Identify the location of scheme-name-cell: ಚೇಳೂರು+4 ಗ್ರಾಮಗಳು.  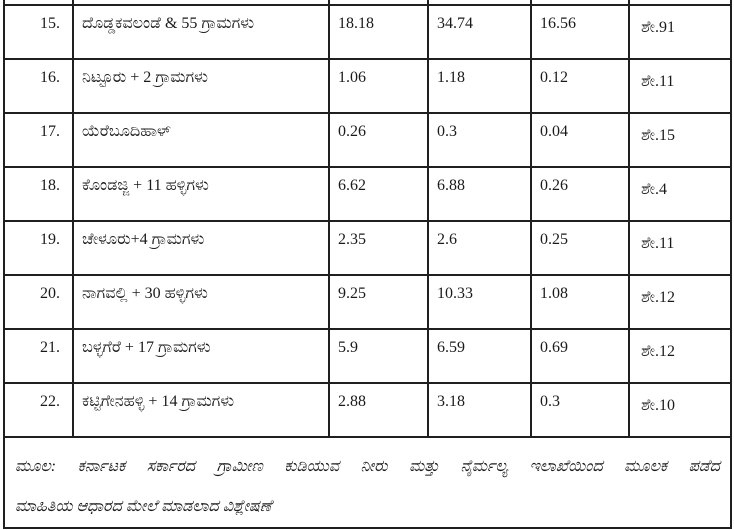
(201, 248).